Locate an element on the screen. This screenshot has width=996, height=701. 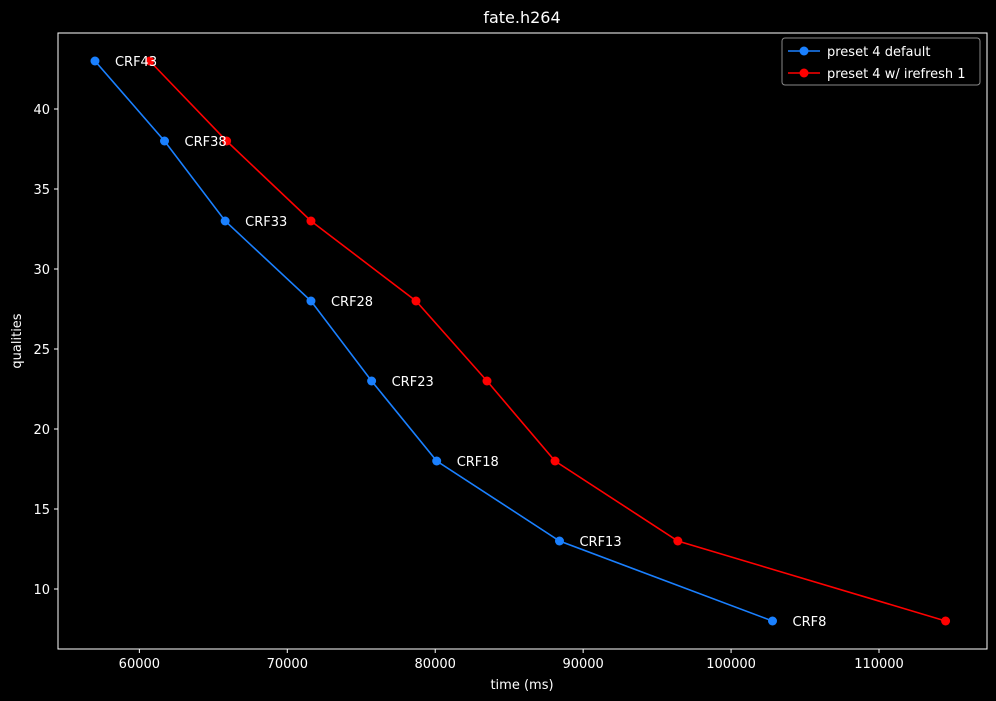
y-tick-label: 30 is located at coordinates (41, 270).